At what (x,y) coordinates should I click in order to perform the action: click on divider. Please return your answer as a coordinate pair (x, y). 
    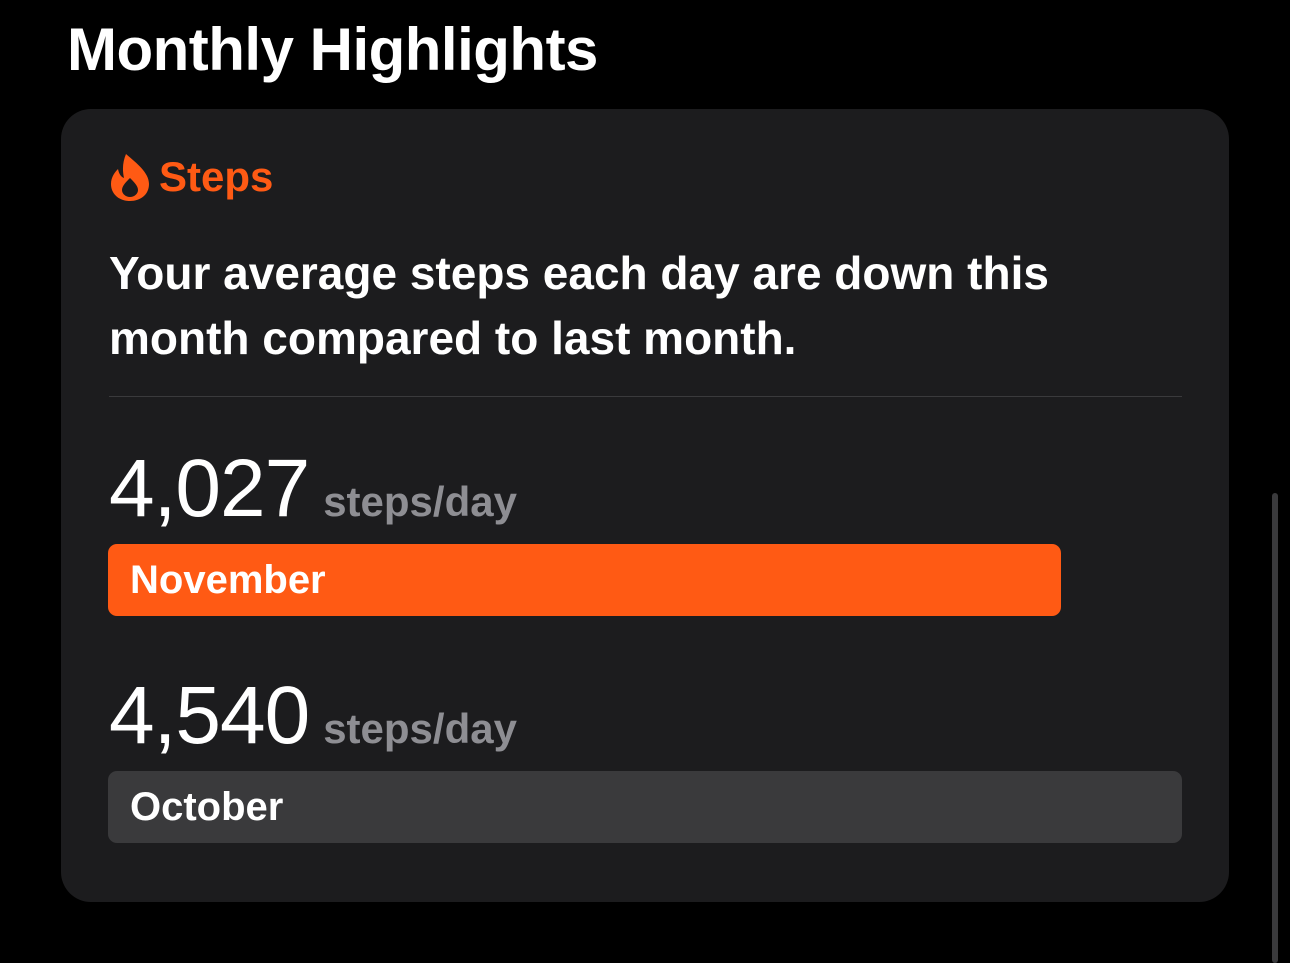
    Looking at the image, I should click on (645, 396).